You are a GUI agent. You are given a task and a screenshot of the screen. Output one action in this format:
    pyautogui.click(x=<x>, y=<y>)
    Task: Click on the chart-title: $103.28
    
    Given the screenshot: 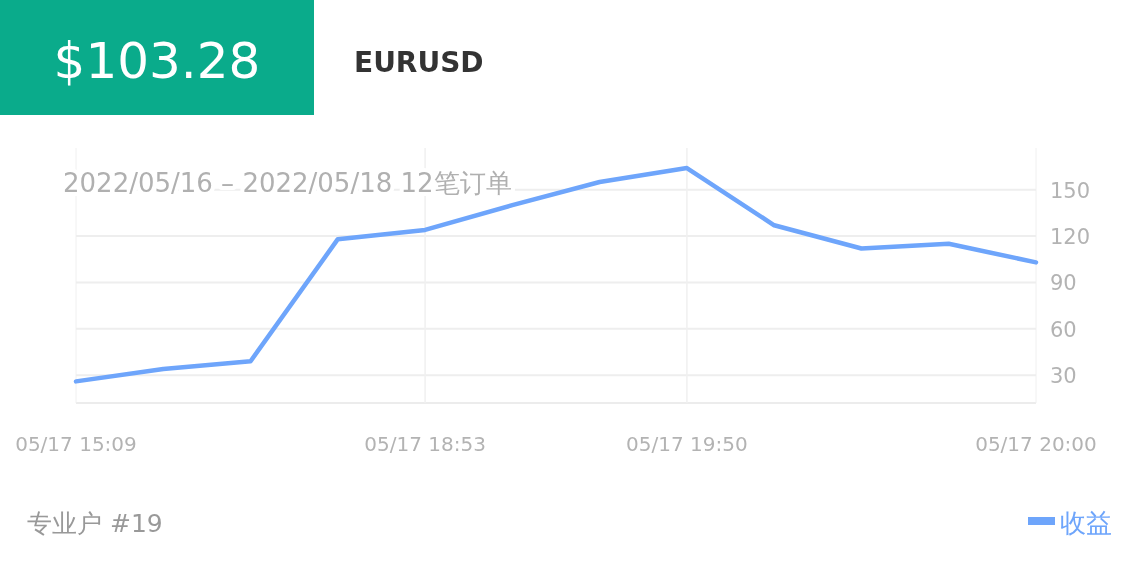 What is the action you would take?
    pyautogui.click(x=157, y=61)
    